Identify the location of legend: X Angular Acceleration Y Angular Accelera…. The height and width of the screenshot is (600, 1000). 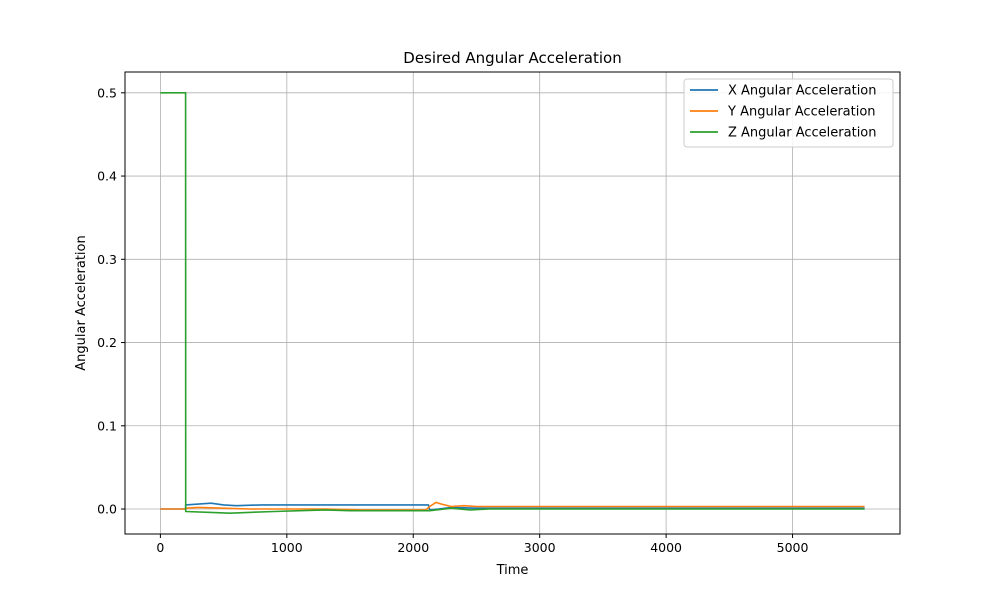
(788, 113).